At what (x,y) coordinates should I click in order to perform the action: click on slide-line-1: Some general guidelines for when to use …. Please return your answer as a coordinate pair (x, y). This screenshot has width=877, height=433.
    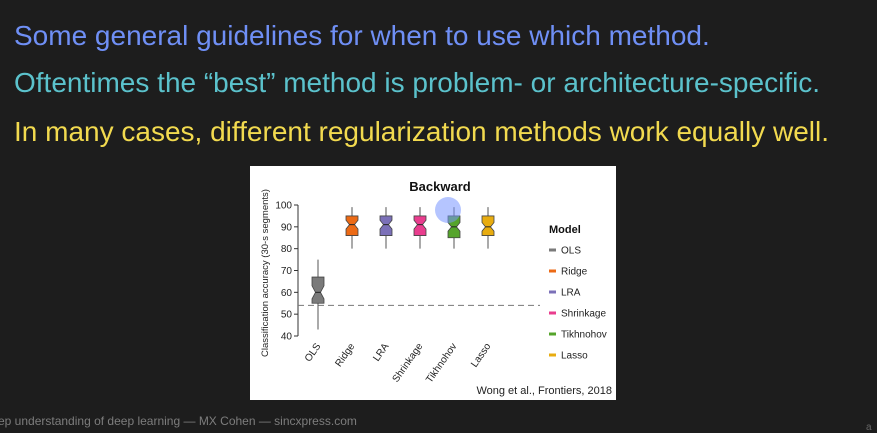
    Looking at the image, I should click on (362, 35).